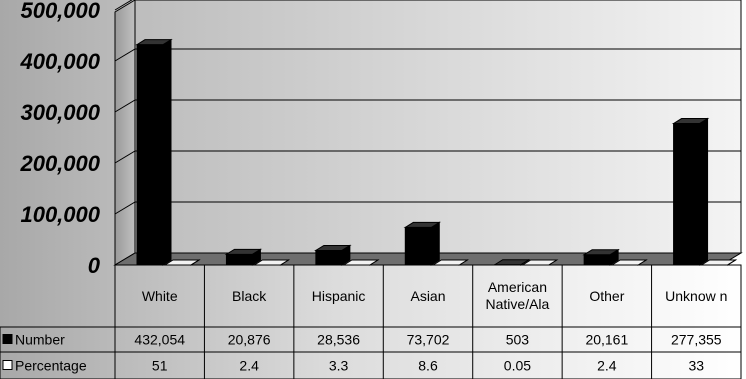 The width and height of the screenshot is (746, 379). What do you see at coordinates (329, 257) in the screenshot?
I see `bar-number-2-front` at bounding box center [329, 257].